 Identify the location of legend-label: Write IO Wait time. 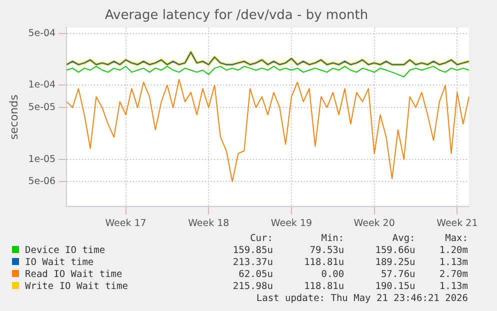
(76, 287).